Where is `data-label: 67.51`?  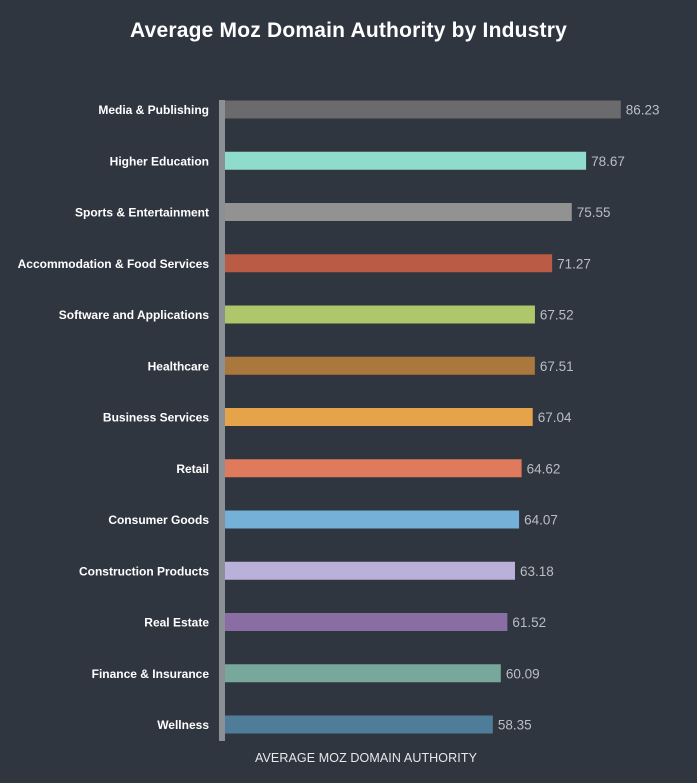
data-label: 67.51 is located at coordinates (557, 366).